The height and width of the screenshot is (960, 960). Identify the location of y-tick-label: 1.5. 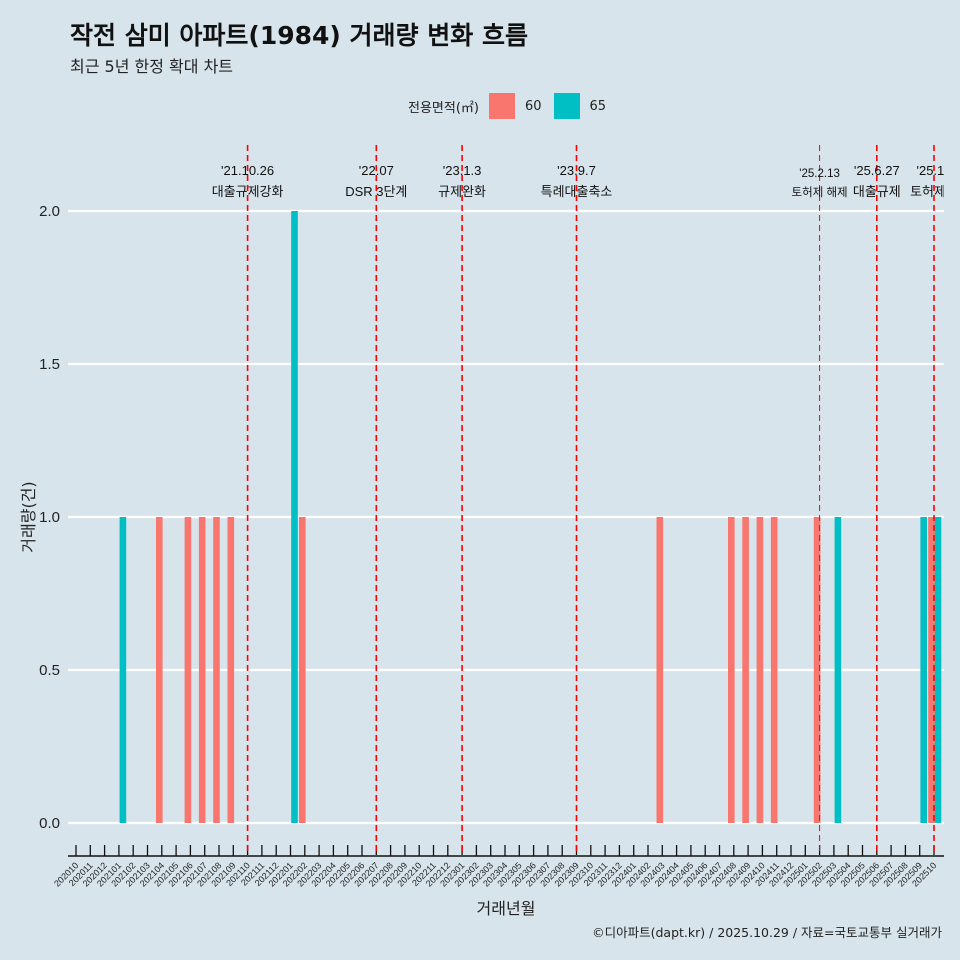
(49, 364).